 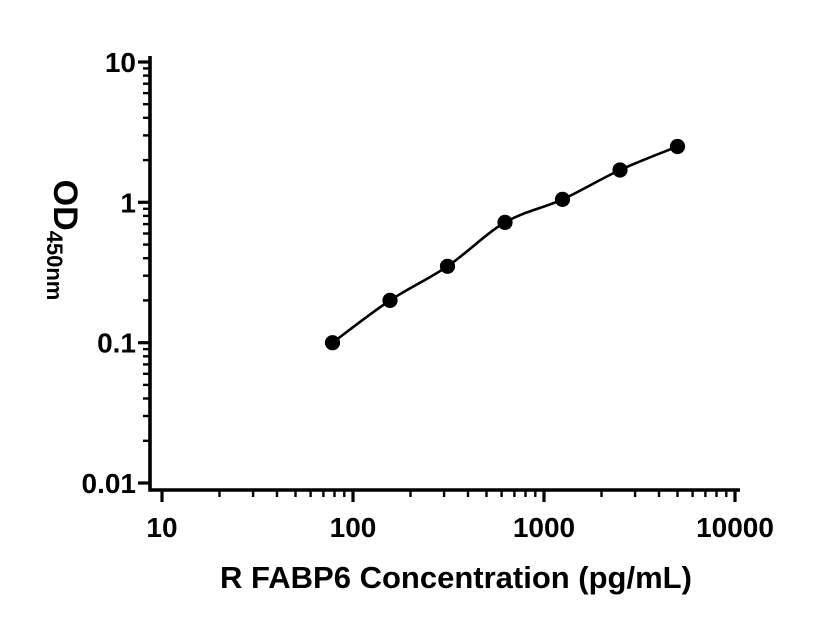 What do you see at coordinates (54, 266) in the screenshot?
I see `y-axis-title-subscript: 450nm` at bounding box center [54, 266].